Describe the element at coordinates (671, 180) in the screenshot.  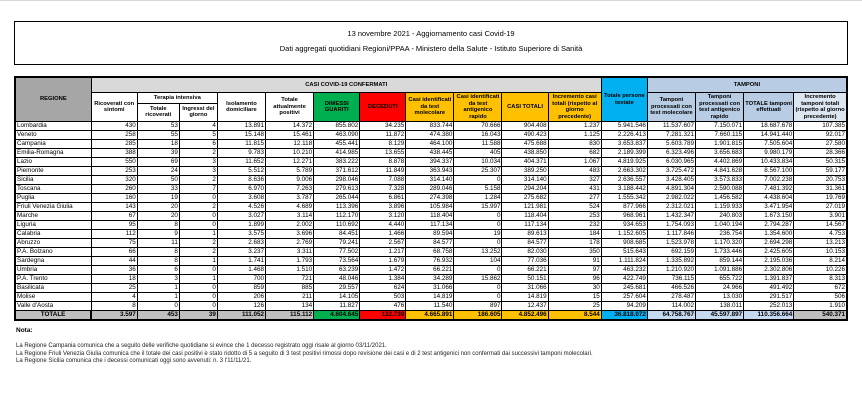
I see `data-cell: 3.428.405` at that location.